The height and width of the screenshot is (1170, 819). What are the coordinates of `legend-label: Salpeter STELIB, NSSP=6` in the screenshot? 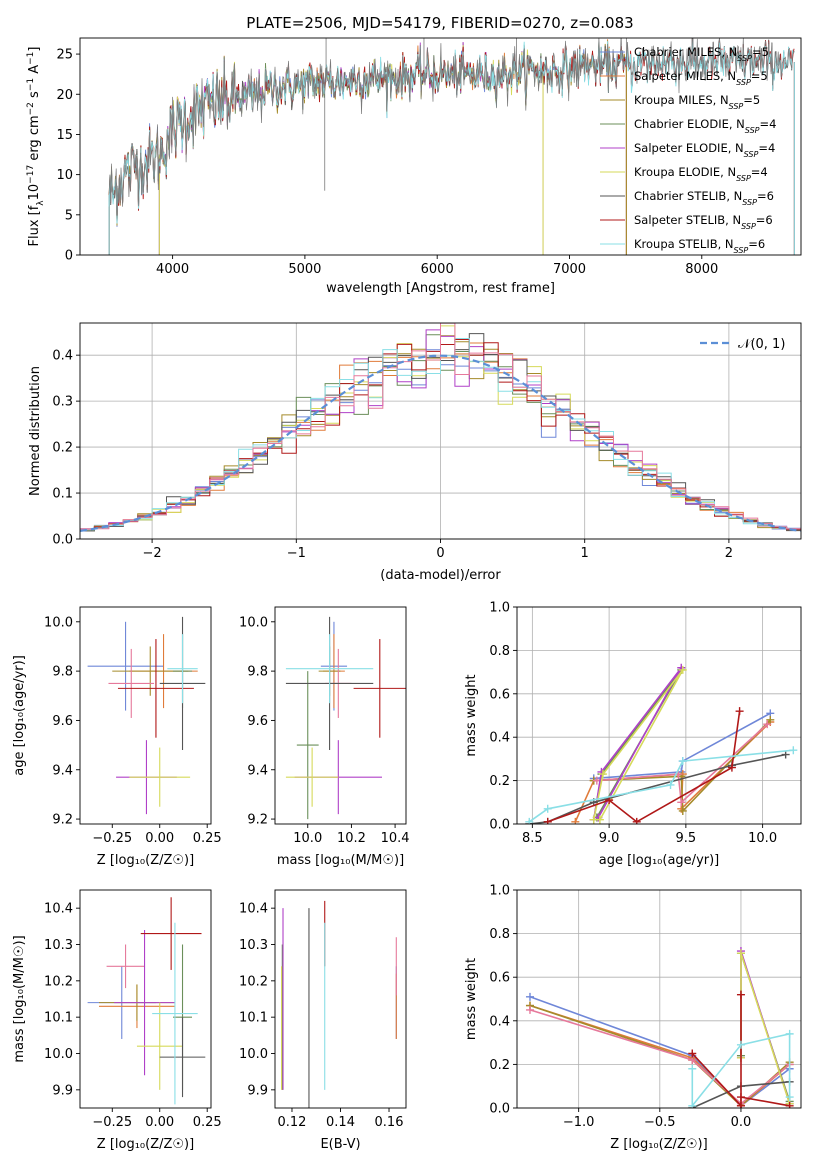 It's located at (703, 222).